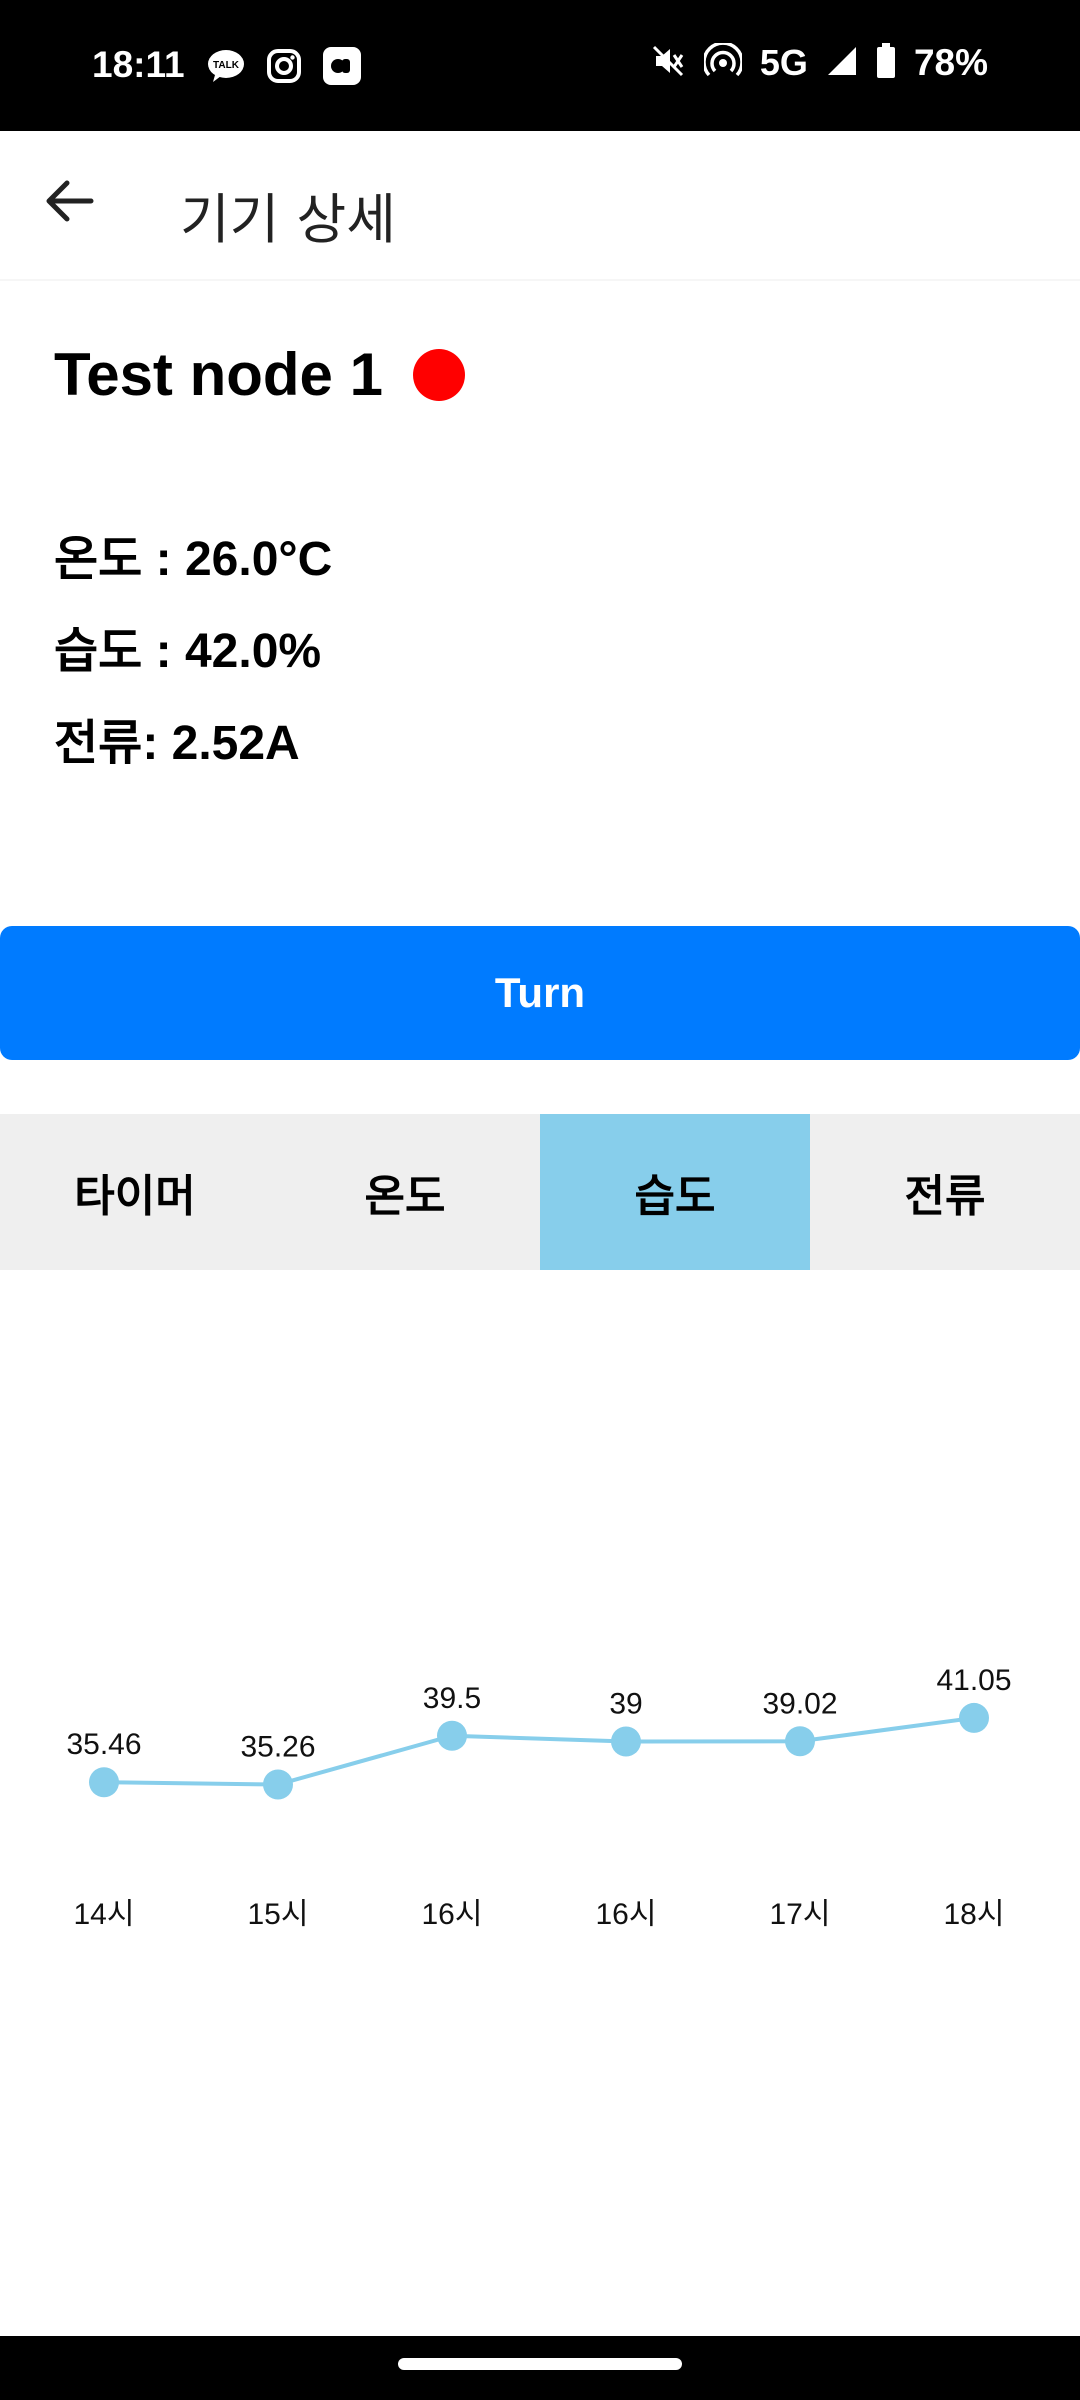 This screenshot has height=2400, width=1080. Describe the element at coordinates (277, 1747) in the screenshot. I see `data-label: 35.26` at that location.